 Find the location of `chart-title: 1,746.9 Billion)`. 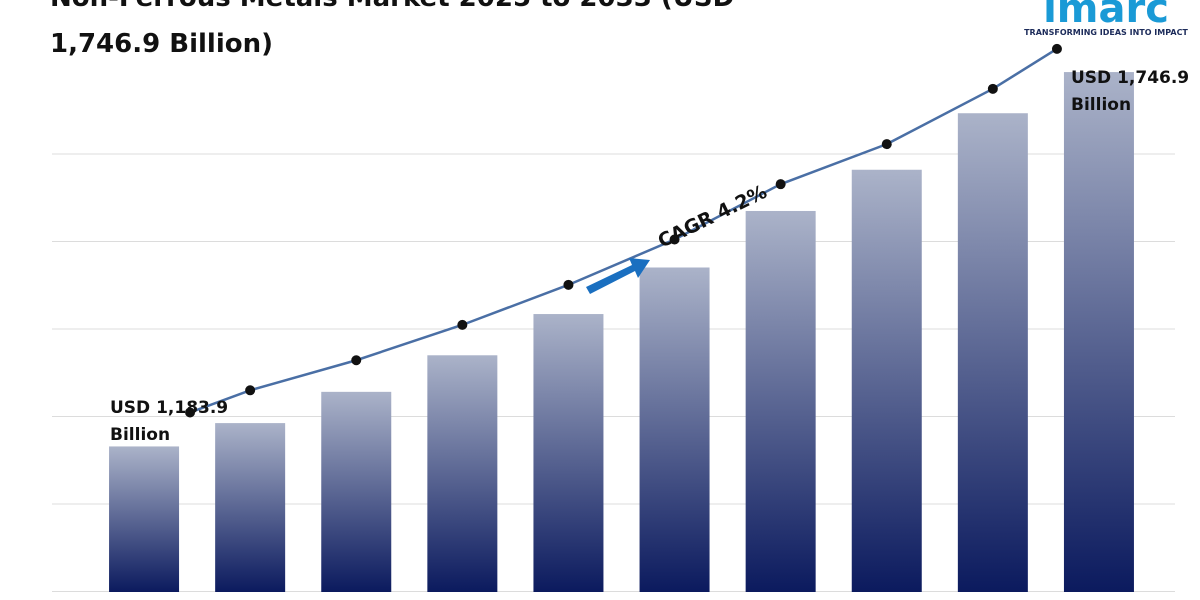

chart-title: 1,746.9 Billion) is located at coordinates (161, 44).